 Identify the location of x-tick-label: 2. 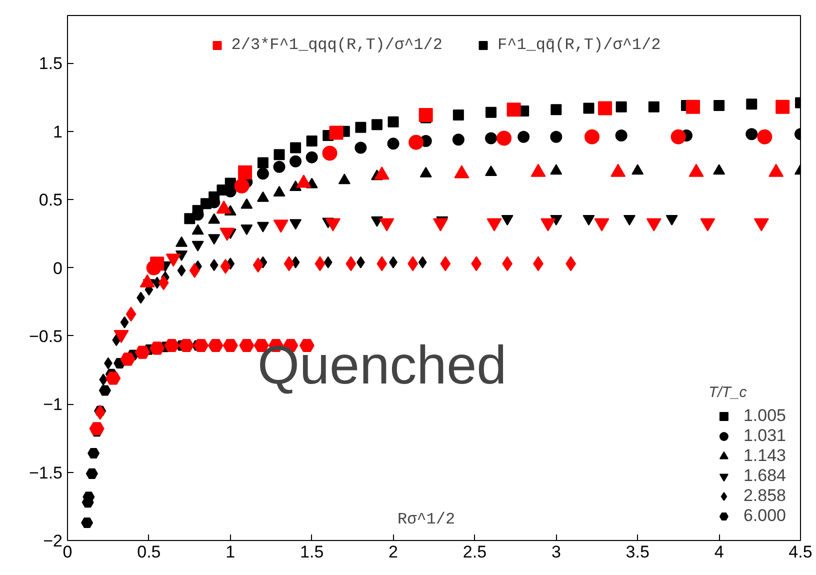
(393, 552).